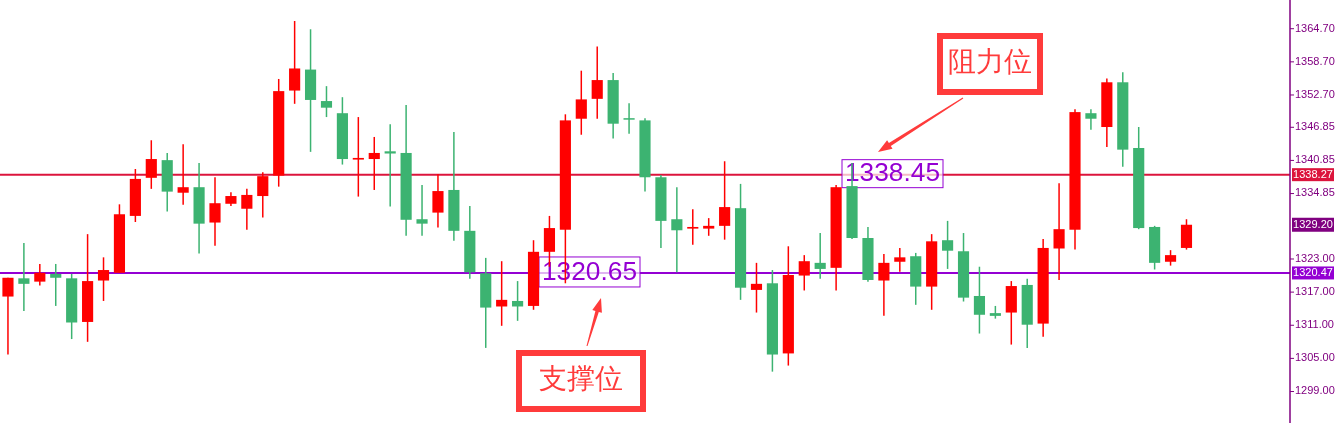 The image size is (1338, 423). What do you see at coordinates (1315, 192) in the screenshot?
I see `y-tick-label: 1334.85` at bounding box center [1315, 192].